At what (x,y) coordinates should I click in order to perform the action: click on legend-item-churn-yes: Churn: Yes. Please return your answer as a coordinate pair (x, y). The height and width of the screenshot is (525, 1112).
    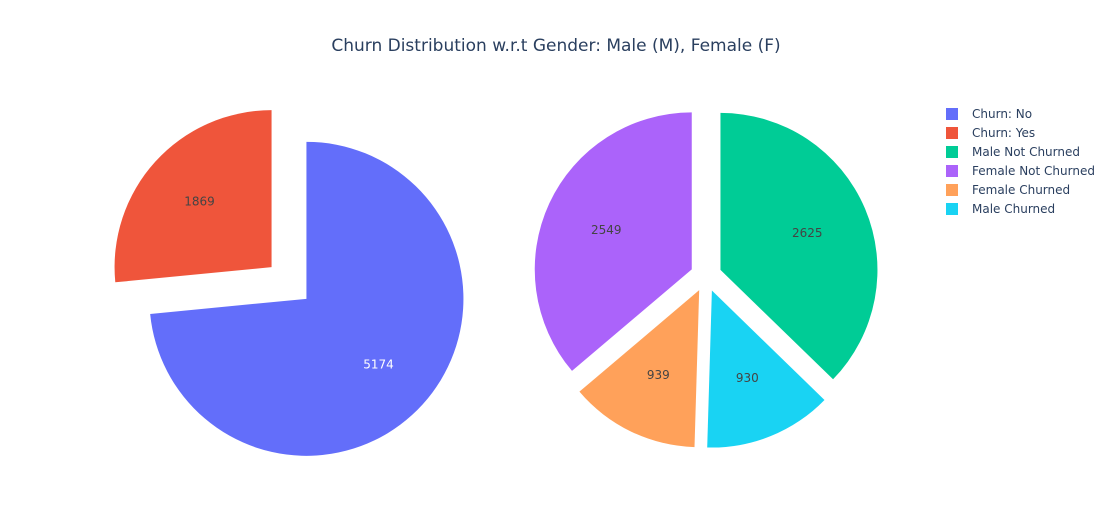
    Looking at the image, I should click on (990, 133).